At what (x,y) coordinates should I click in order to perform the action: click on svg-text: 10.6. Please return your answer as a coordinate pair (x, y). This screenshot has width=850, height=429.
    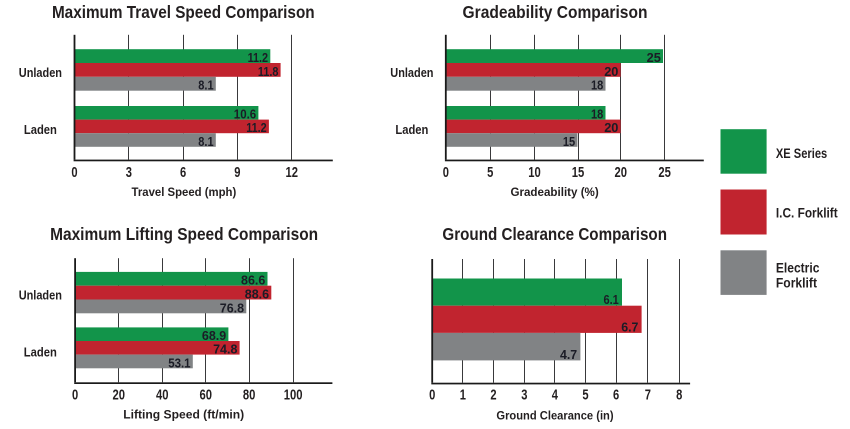
    Looking at the image, I should click on (245, 114).